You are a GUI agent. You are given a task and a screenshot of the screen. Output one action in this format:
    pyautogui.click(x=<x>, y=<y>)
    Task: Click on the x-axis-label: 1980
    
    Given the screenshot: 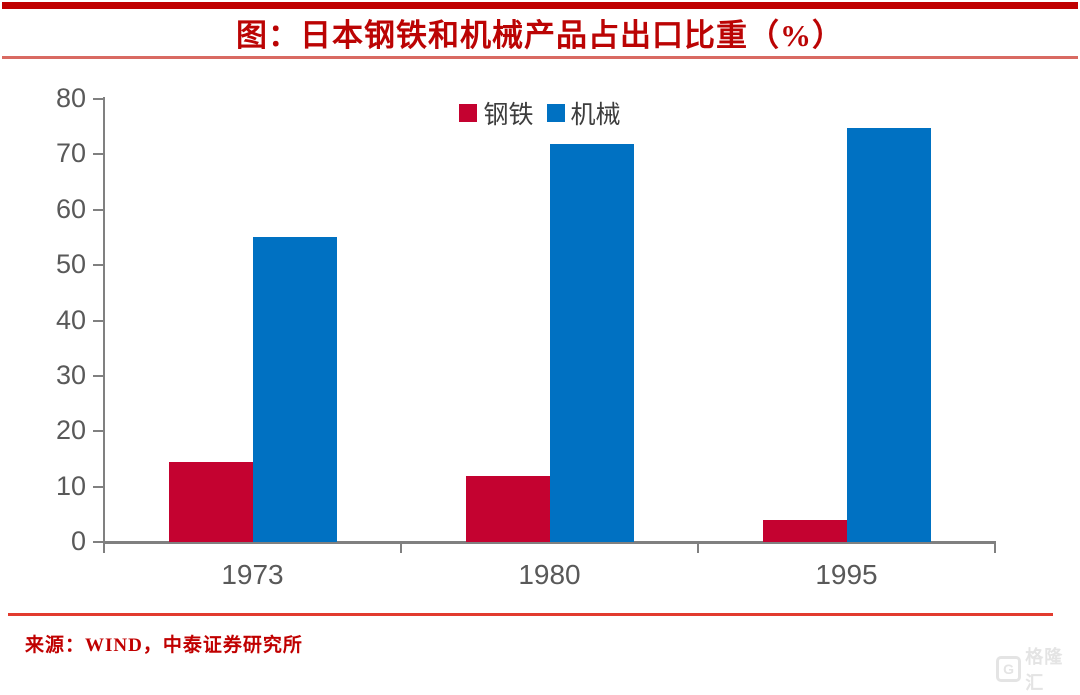 What is the action you would take?
    pyautogui.click(x=549, y=574)
    